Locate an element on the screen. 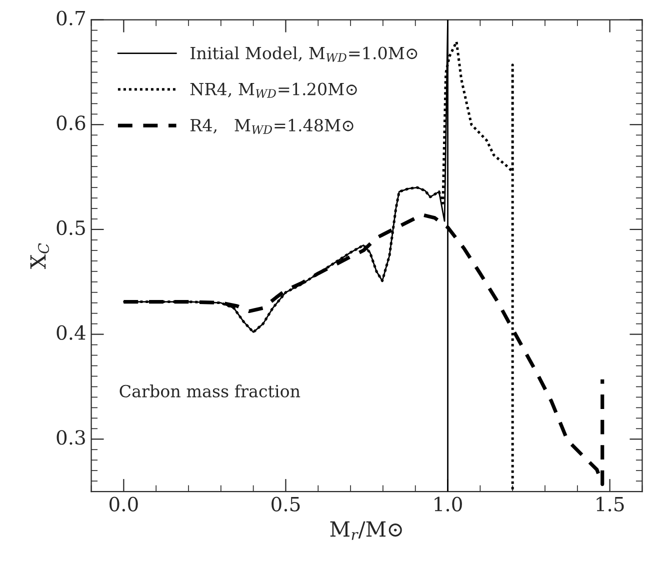 The height and width of the screenshot is (565, 652). legend-label: Initial Model, M$_{WD}$=1.0M⊙ is located at coordinates (304, 54).